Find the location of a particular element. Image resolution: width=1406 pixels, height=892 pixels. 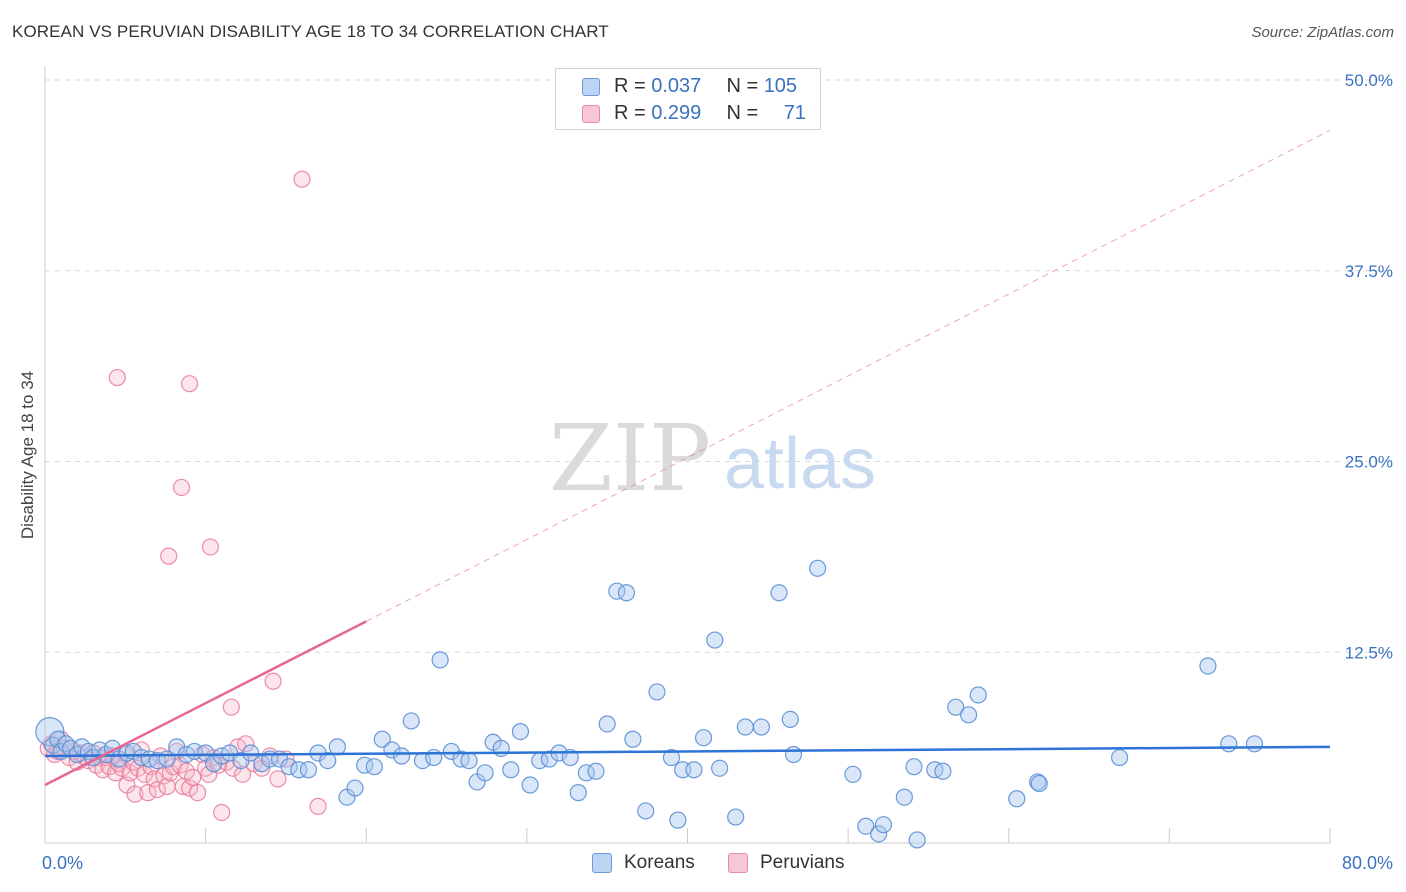

peruvians-points is located at coordinates (183, 496).